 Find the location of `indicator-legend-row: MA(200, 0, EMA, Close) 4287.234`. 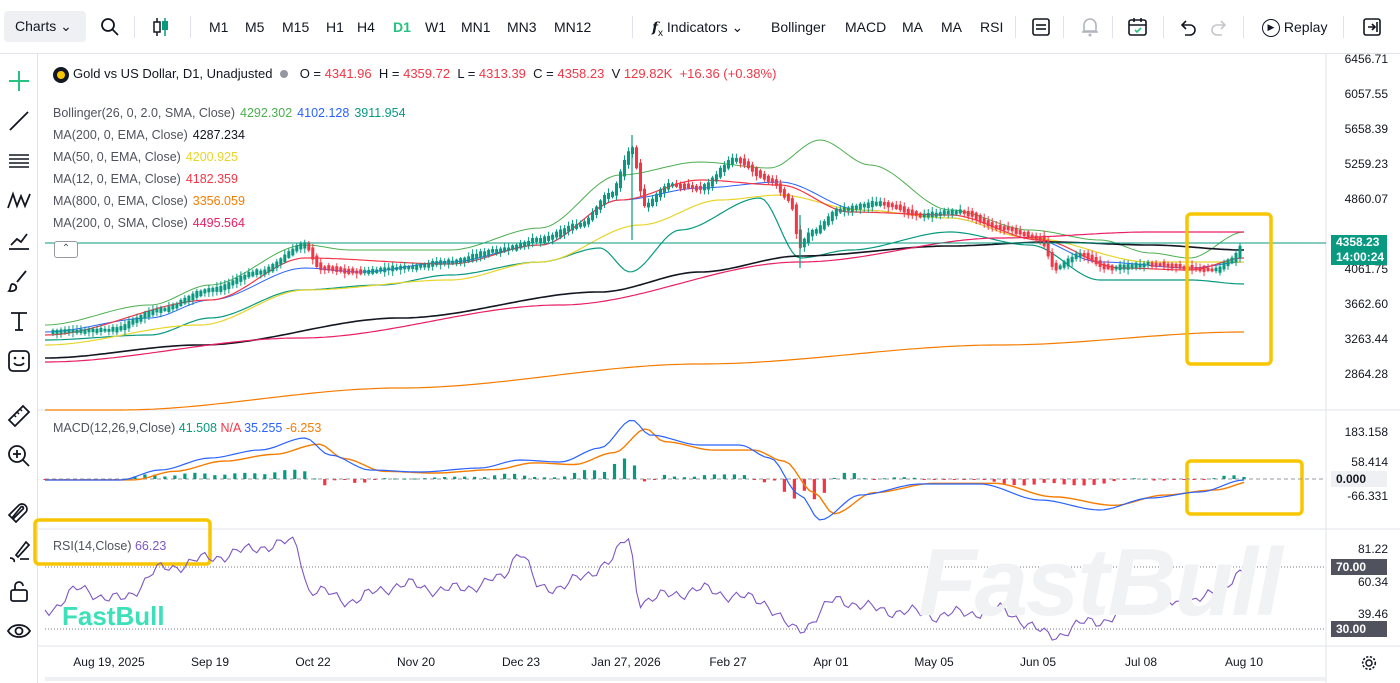

indicator-legend-row: MA(200, 0, EMA, Close) 4287.234 is located at coordinates (149, 135).